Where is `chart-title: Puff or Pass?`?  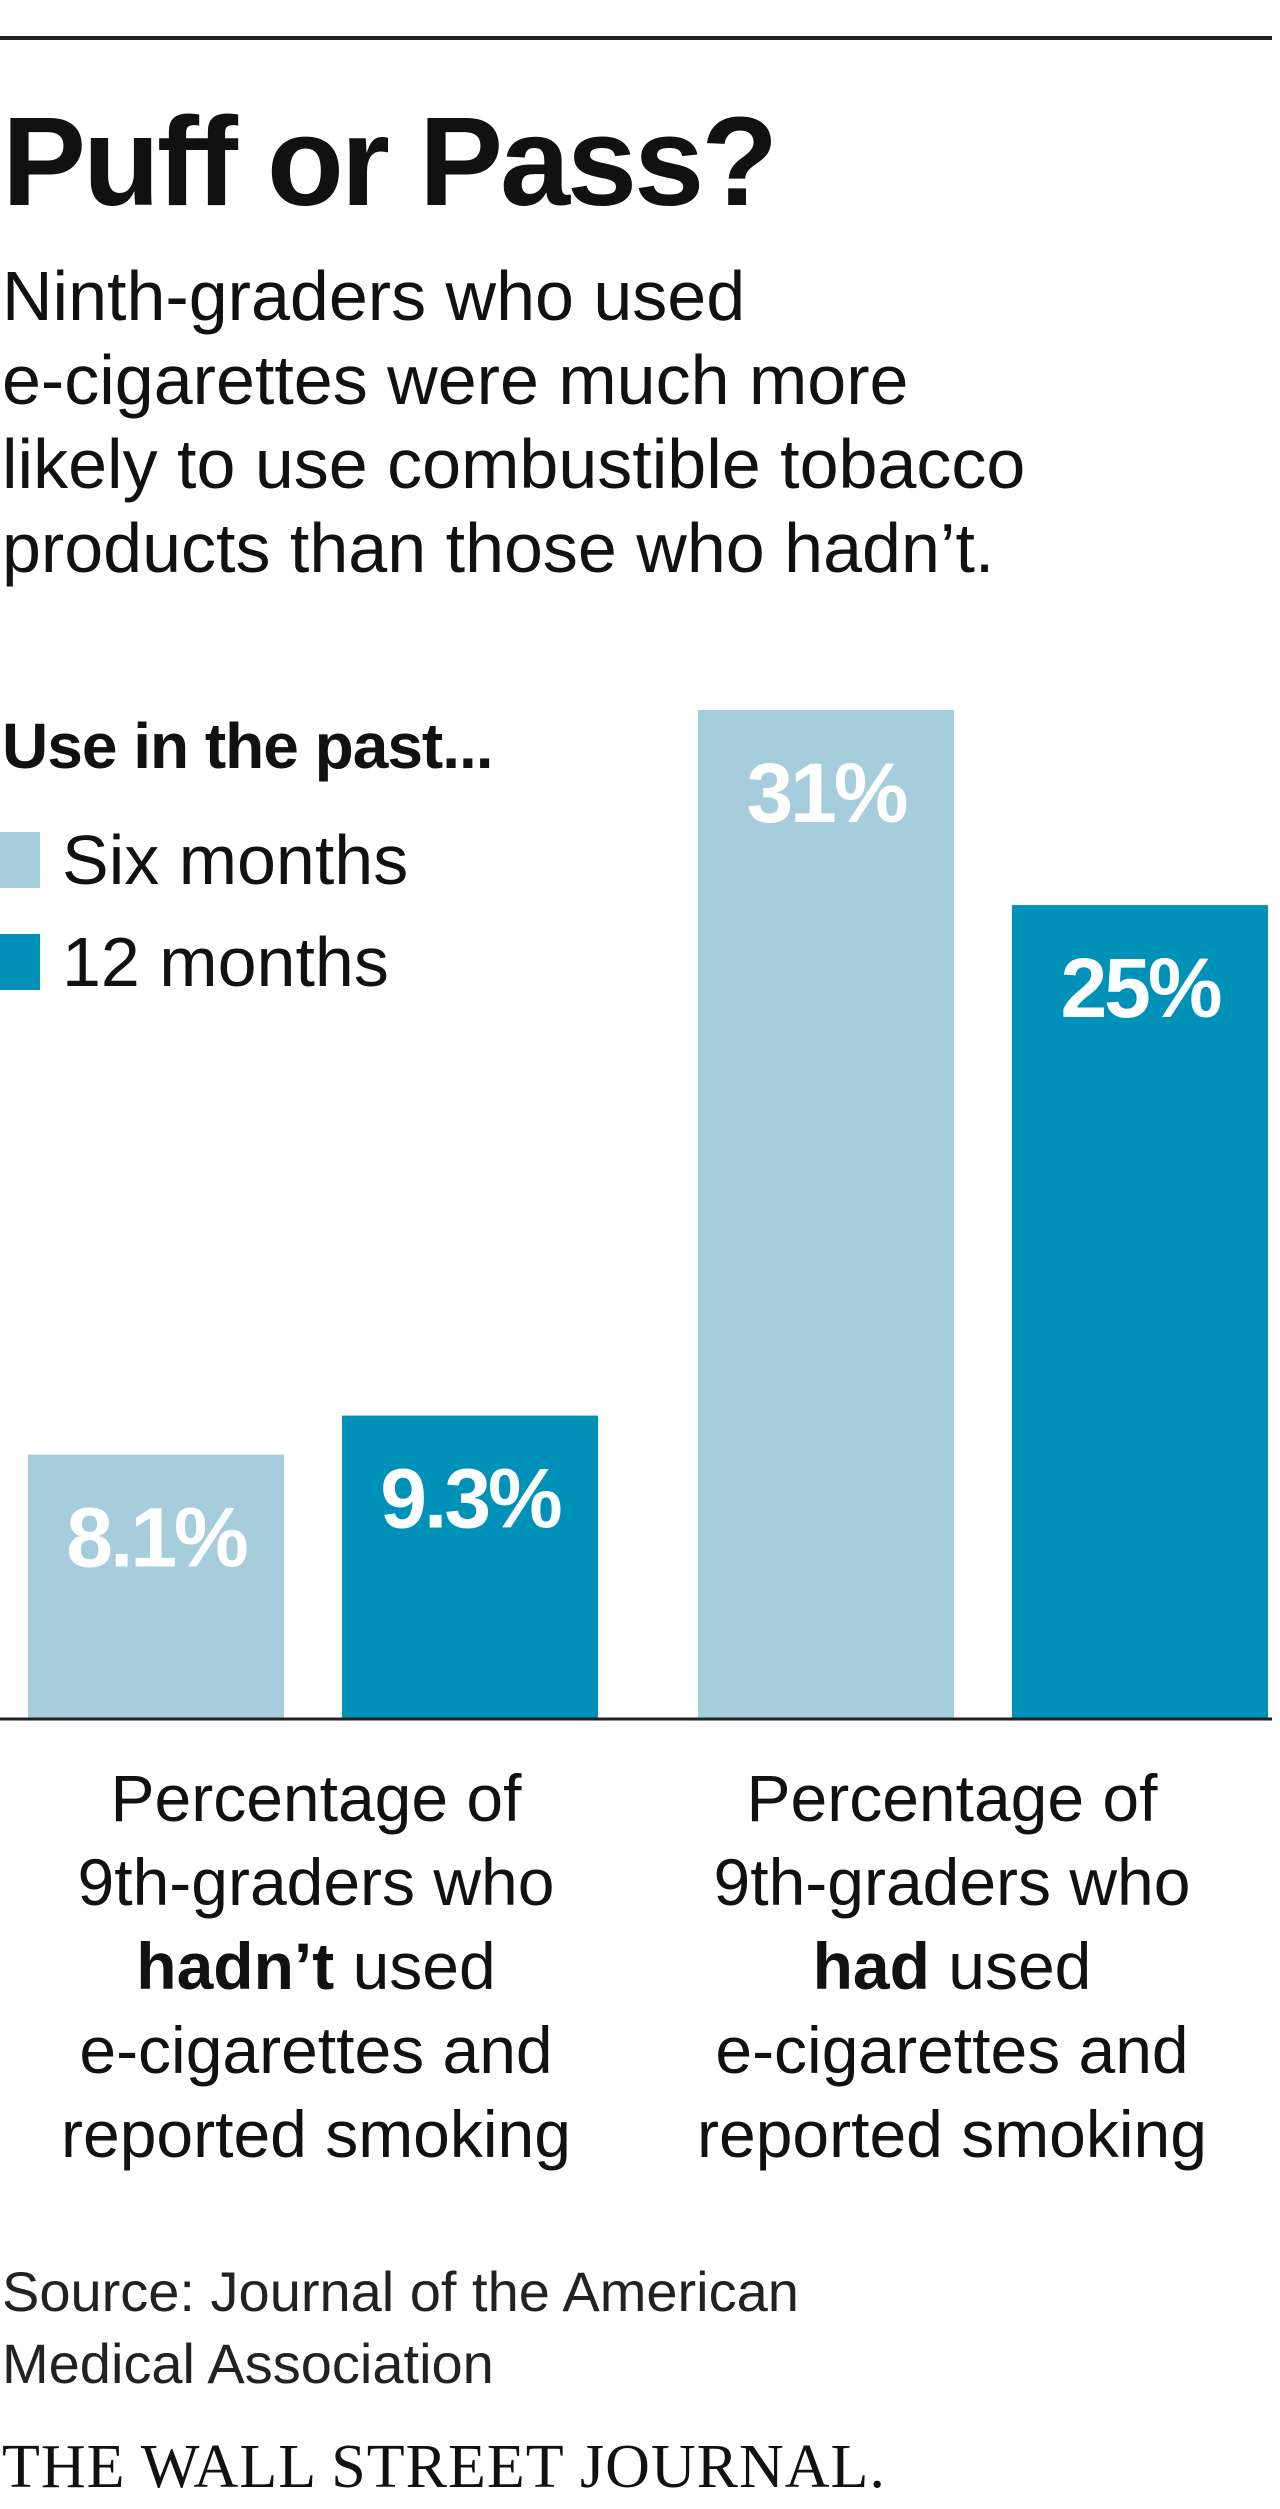
chart-title: Puff or Pass? is located at coordinates (390, 161).